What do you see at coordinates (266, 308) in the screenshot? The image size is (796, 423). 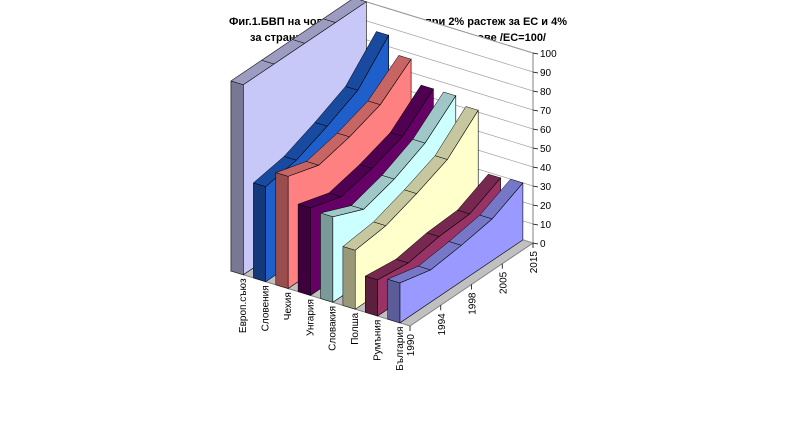 I see `series-label: Словения` at bounding box center [266, 308].